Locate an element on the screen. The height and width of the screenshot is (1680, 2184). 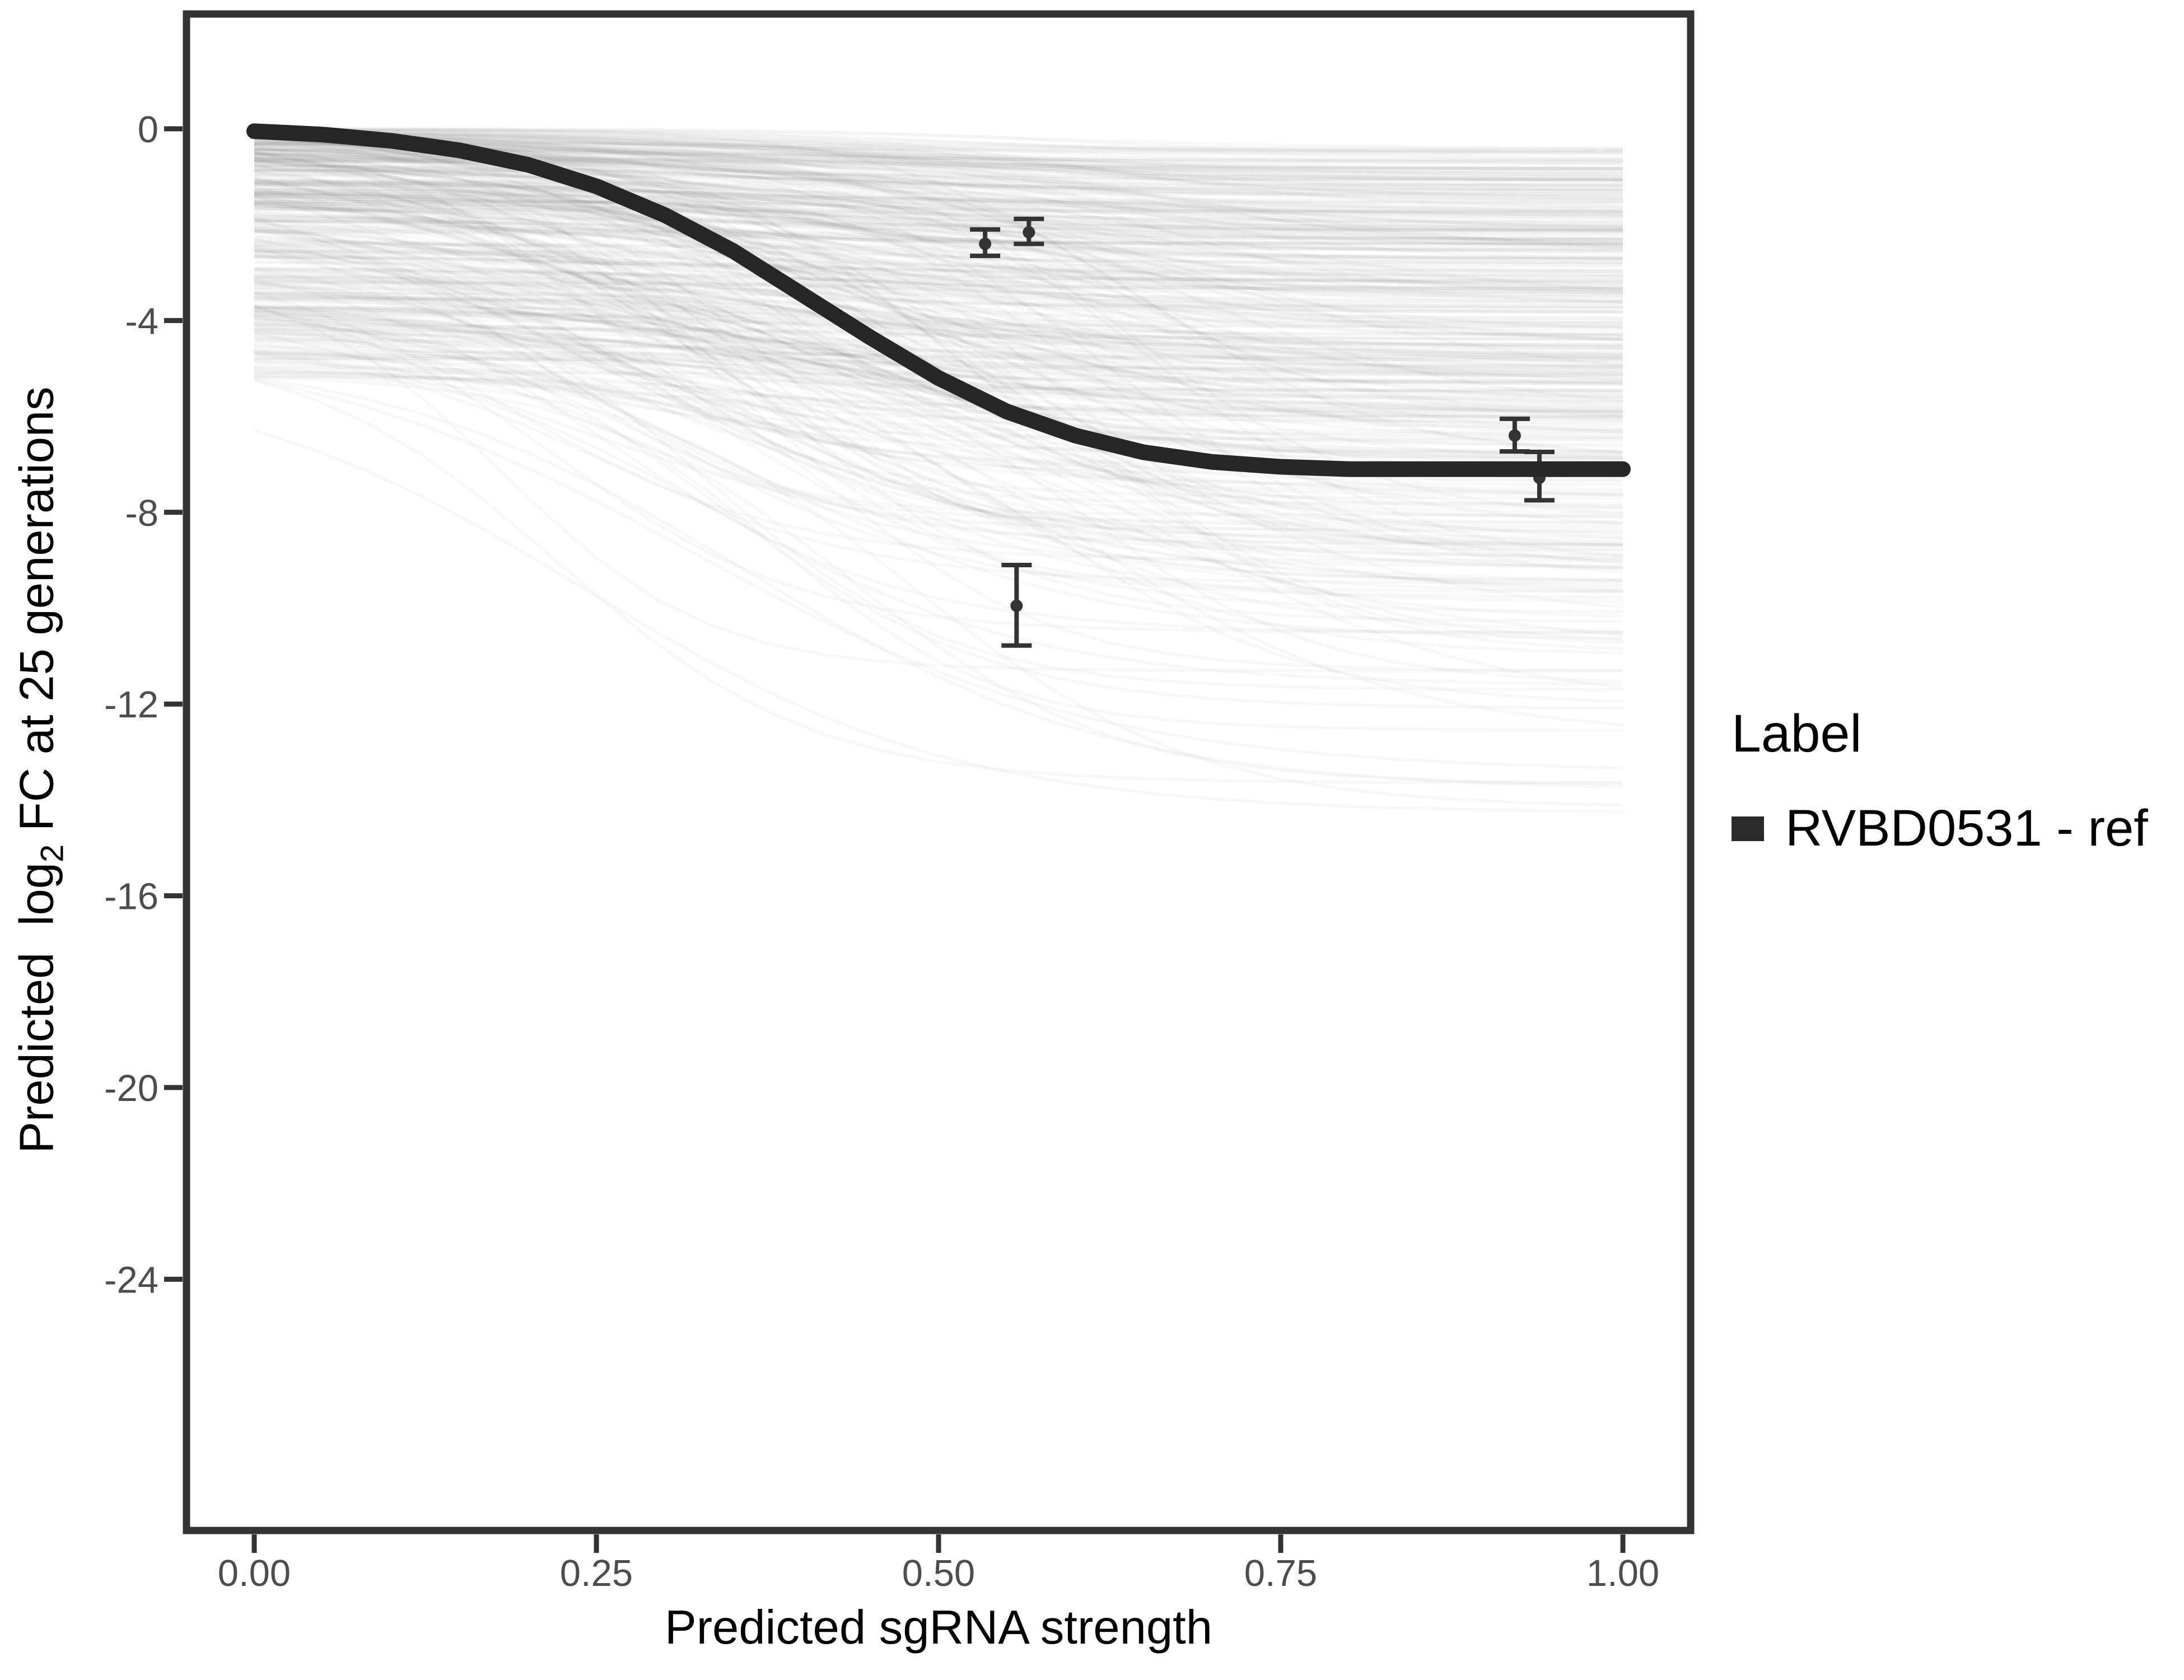
y-tick-label: -12 is located at coordinates (131, 705).